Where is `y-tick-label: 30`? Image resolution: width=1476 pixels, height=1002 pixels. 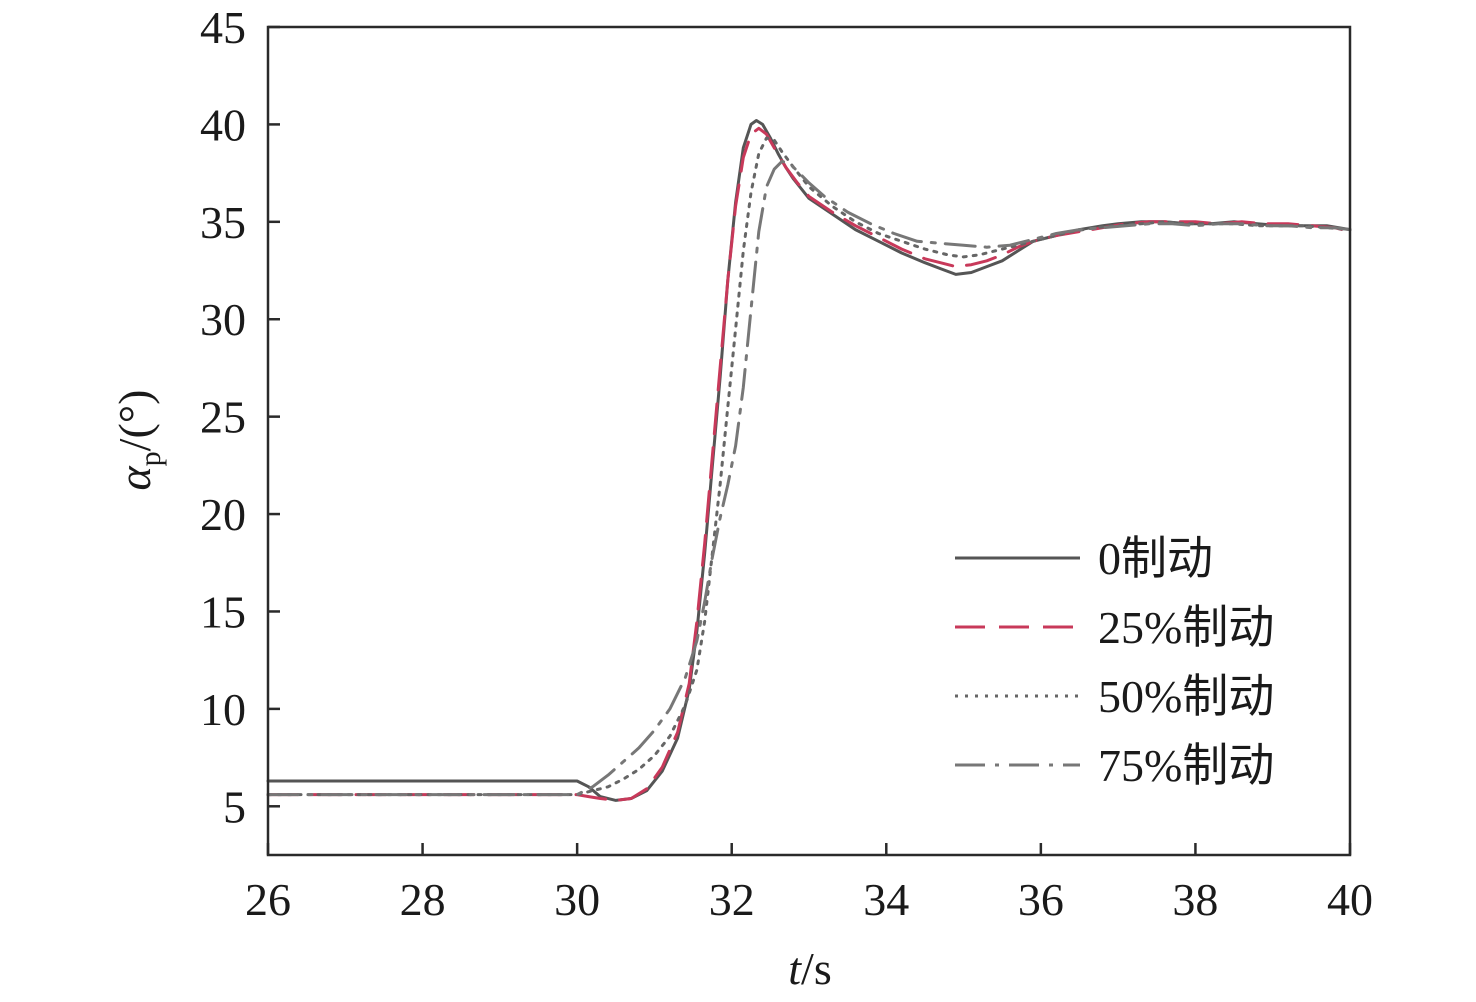
y-tick-label: 30 is located at coordinates (223, 319).